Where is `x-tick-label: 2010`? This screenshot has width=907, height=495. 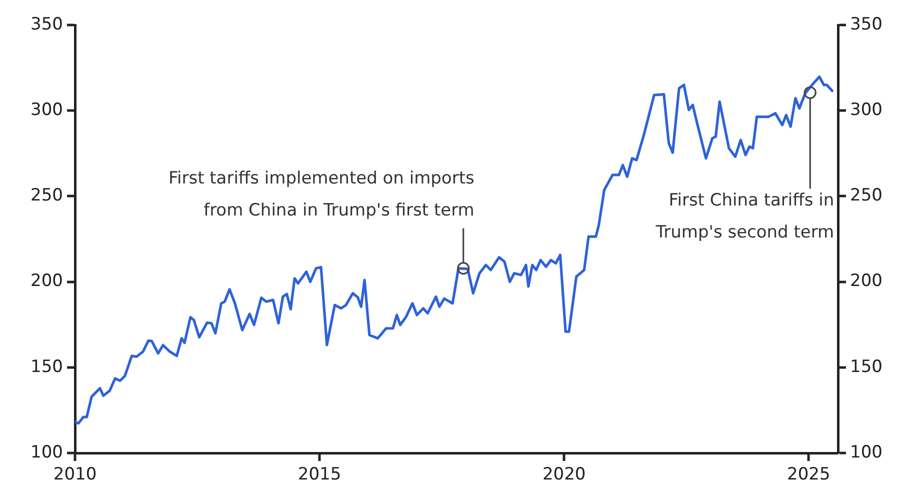 x-tick-label: 2010 is located at coordinates (75, 474).